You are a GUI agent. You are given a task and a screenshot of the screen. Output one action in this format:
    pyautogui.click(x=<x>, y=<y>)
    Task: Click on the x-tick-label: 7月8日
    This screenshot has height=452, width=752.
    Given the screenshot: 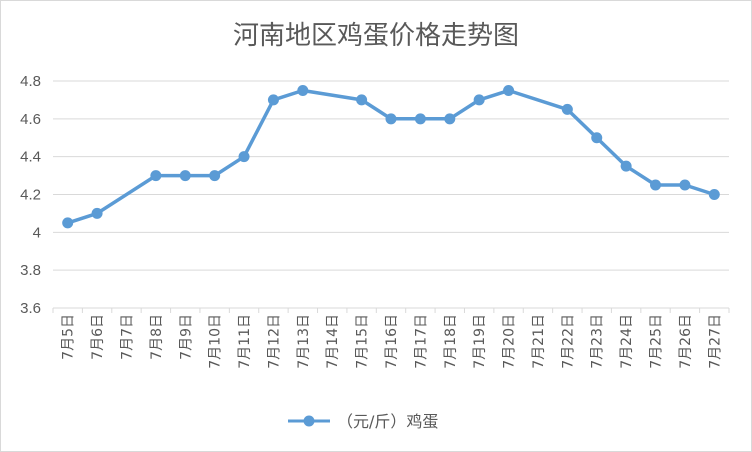 What is the action you would take?
    pyautogui.click(x=157, y=337)
    